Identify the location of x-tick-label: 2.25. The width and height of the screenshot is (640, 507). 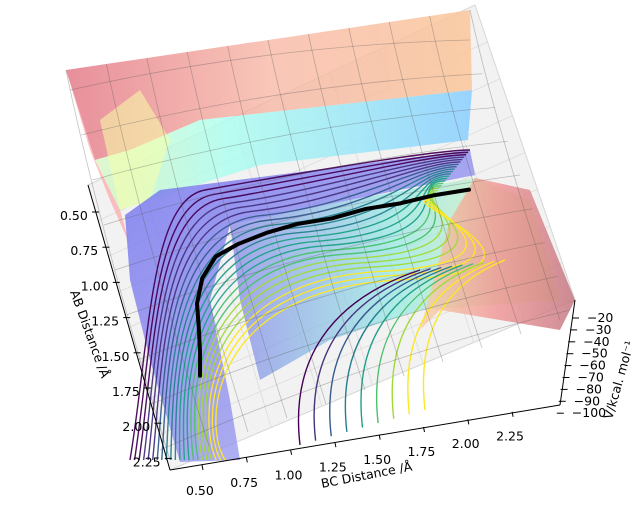
(147, 461).